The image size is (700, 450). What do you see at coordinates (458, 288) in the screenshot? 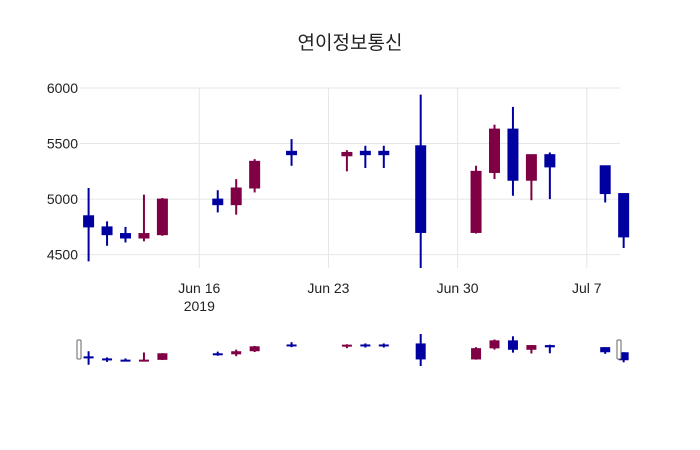
I see `x-tick-label: Jun 30` at bounding box center [458, 288].